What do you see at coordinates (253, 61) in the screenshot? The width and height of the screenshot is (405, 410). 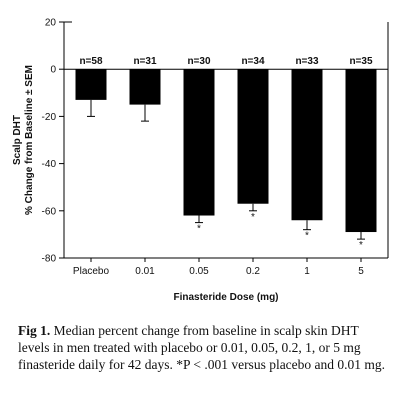 I see `sample-size-label: n=34` at bounding box center [253, 61].